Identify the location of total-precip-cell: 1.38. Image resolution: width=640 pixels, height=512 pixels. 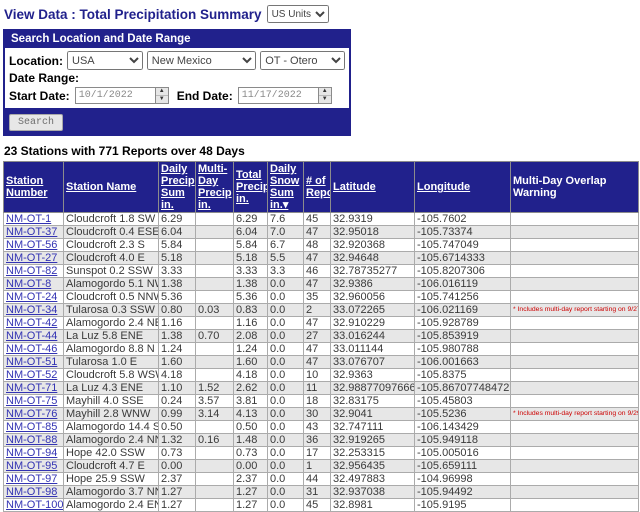
(250, 284).